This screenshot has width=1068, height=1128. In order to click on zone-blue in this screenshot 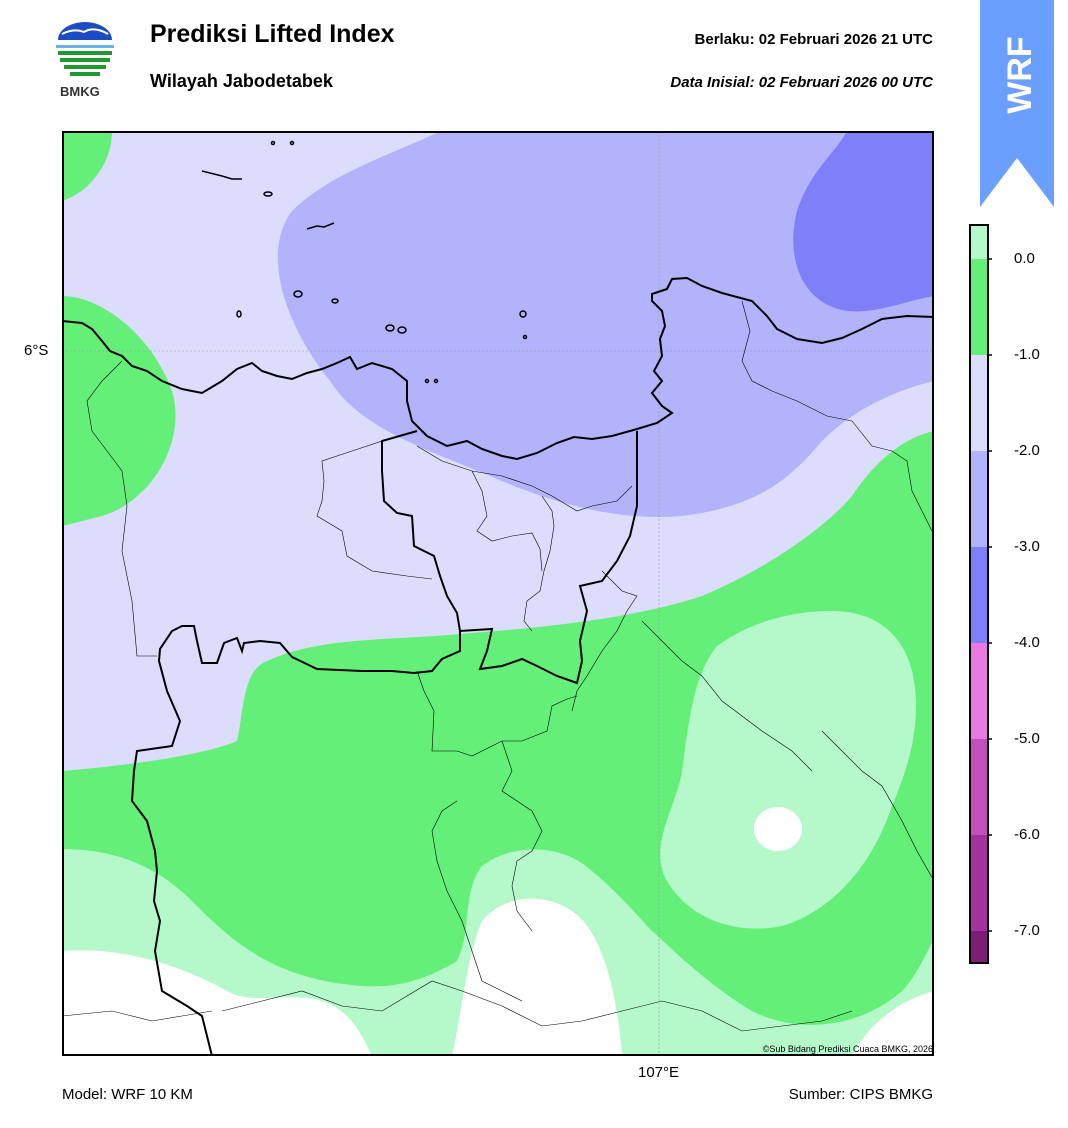, I will do `click(863, 221)`.